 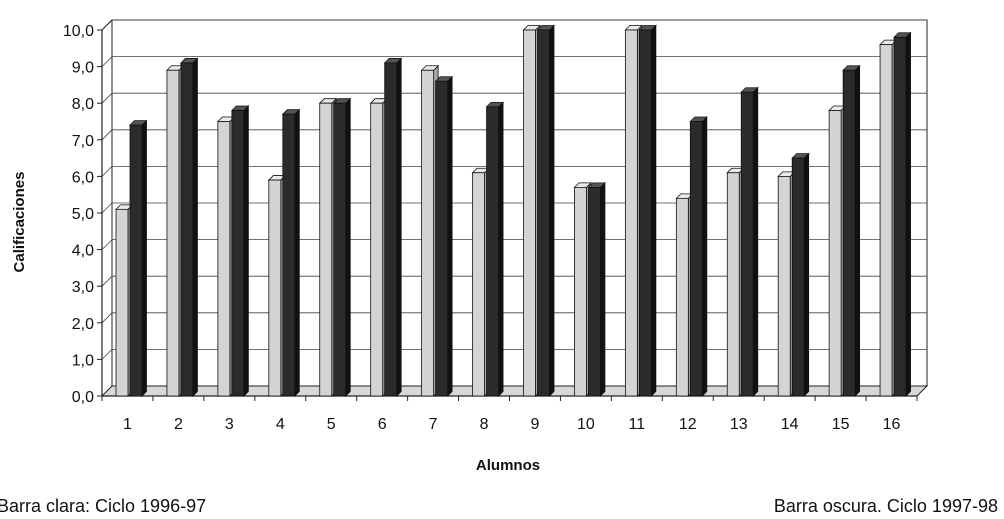 I want to click on y-axis-title: Calificaciones, so click(x=19, y=222).